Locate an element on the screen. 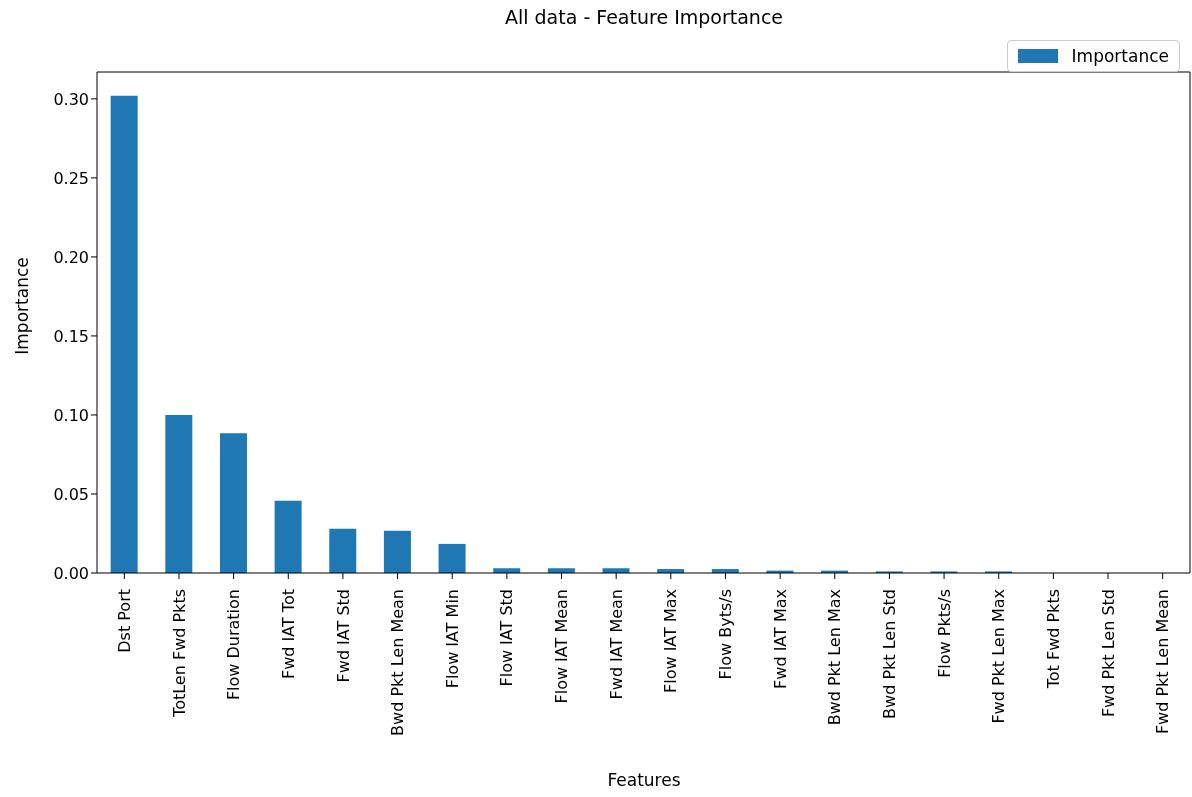 The width and height of the screenshot is (1192, 797). x-tick-label: Bwd Pkt Len Max is located at coordinates (835, 657).